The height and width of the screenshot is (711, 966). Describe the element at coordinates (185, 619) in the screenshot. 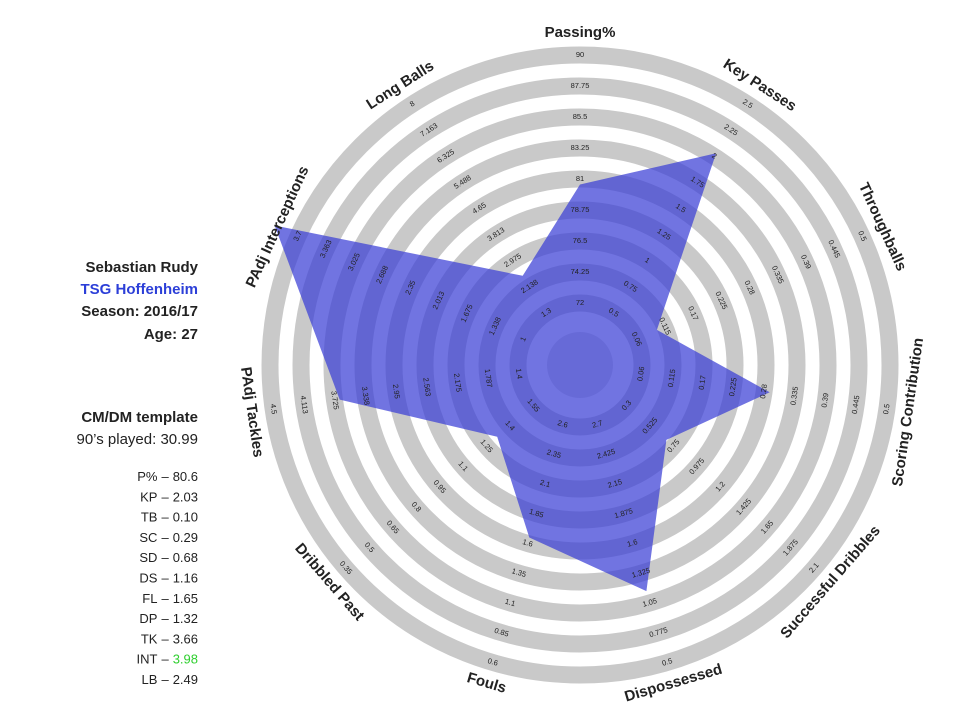

I see `stat-value: 1.32` at that location.